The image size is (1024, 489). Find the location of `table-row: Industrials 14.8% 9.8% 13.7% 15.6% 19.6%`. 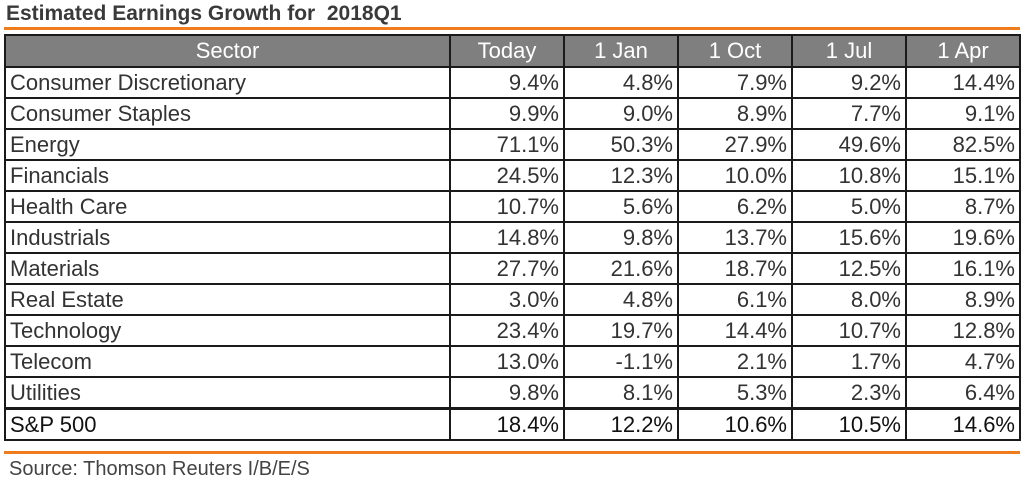

table-row: Industrials 14.8% 9.8% 13.7% 15.6% 19.6% is located at coordinates (512, 237).